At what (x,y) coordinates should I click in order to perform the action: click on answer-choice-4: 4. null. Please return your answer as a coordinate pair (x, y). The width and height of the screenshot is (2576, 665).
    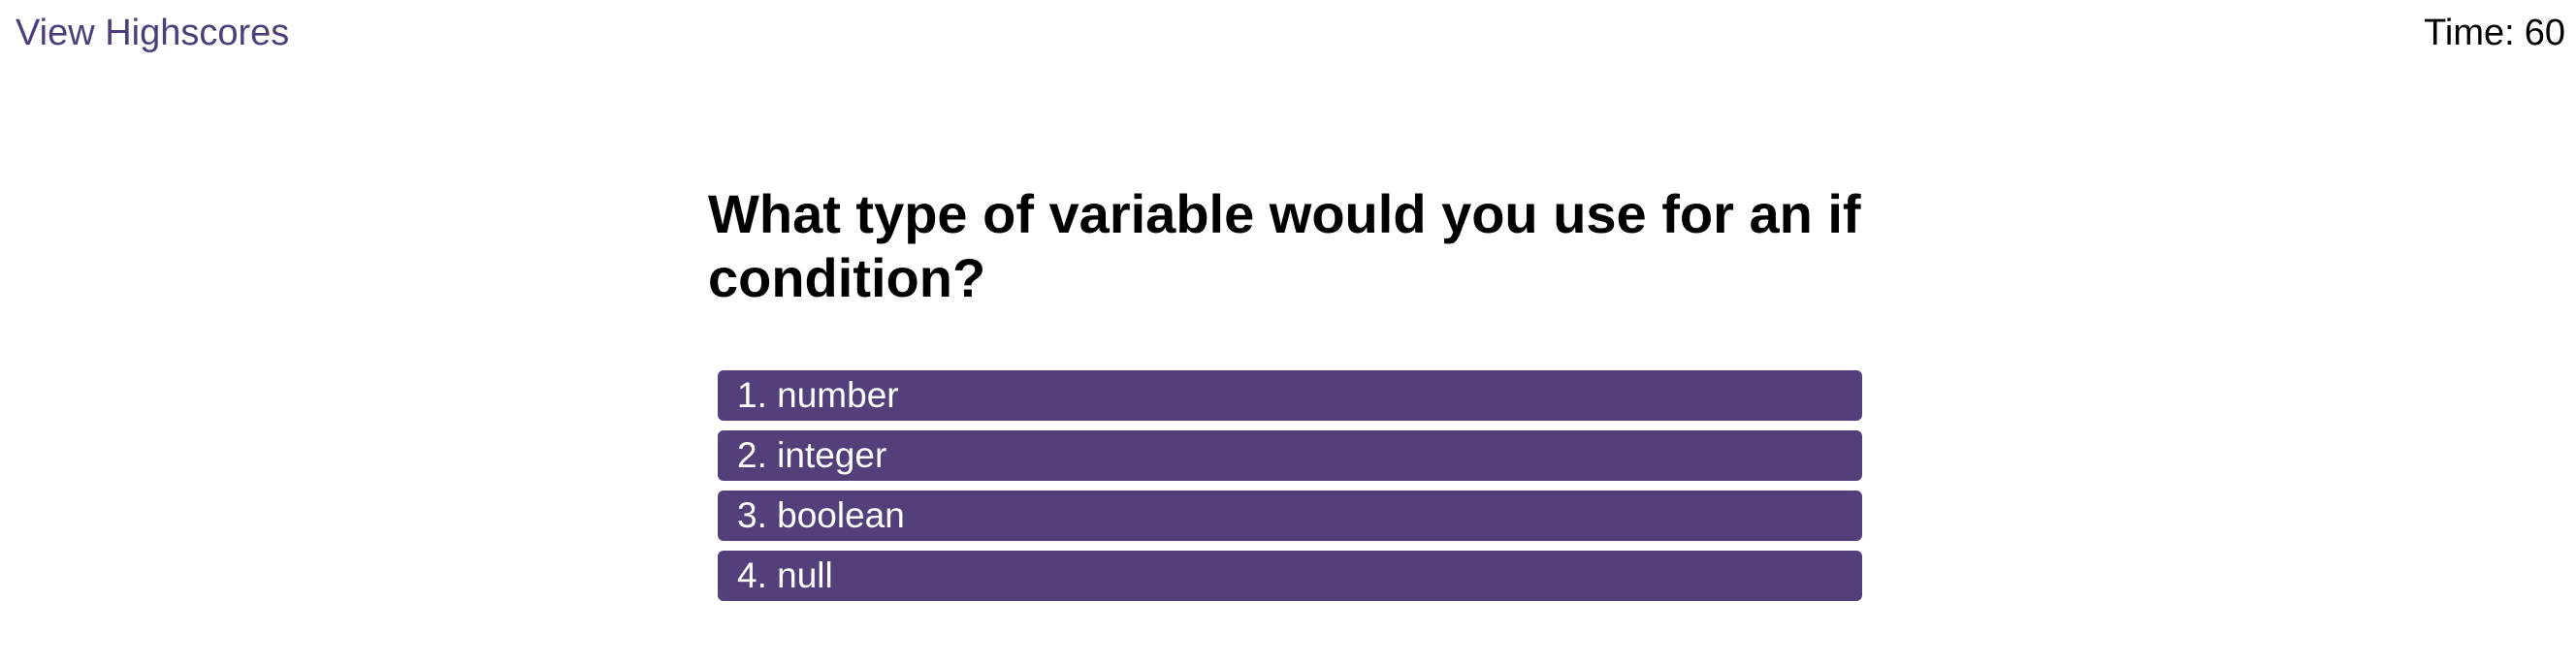
    Looking at the image, I should click on (1290, 576).